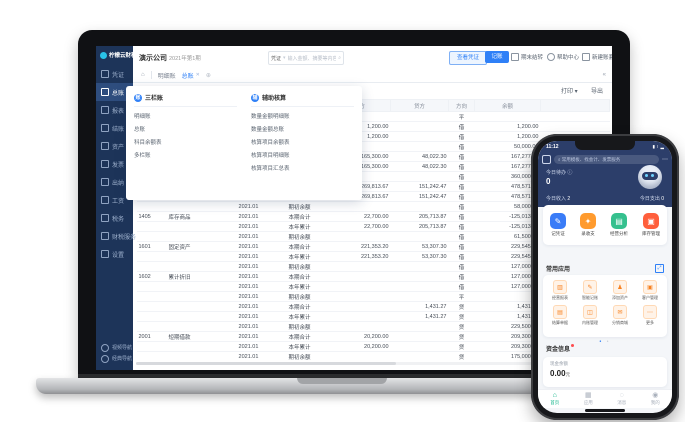 The height and width of the screenshot is (422, 685). I want to click on popup-column-ledgers: 账 三栏账 明细账总账科目余额表多栏账, so click(185, 143).